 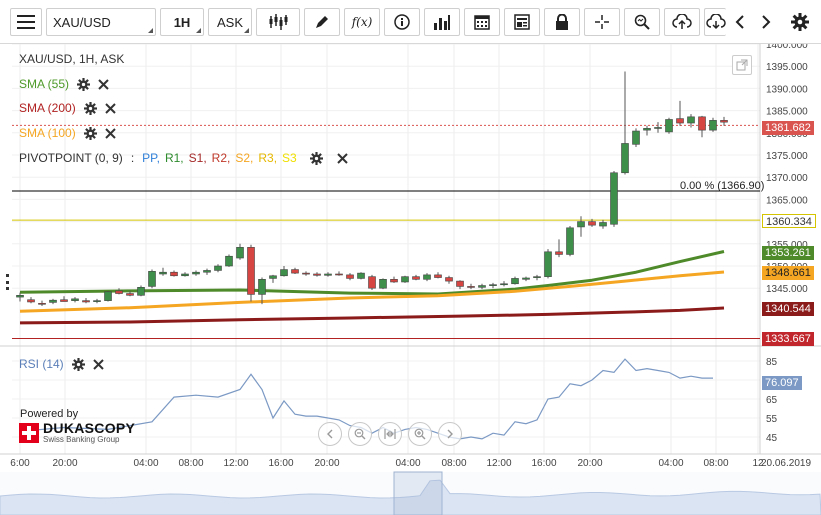 I want to click on powered-by: Powered by, so click(x=49, y=414).